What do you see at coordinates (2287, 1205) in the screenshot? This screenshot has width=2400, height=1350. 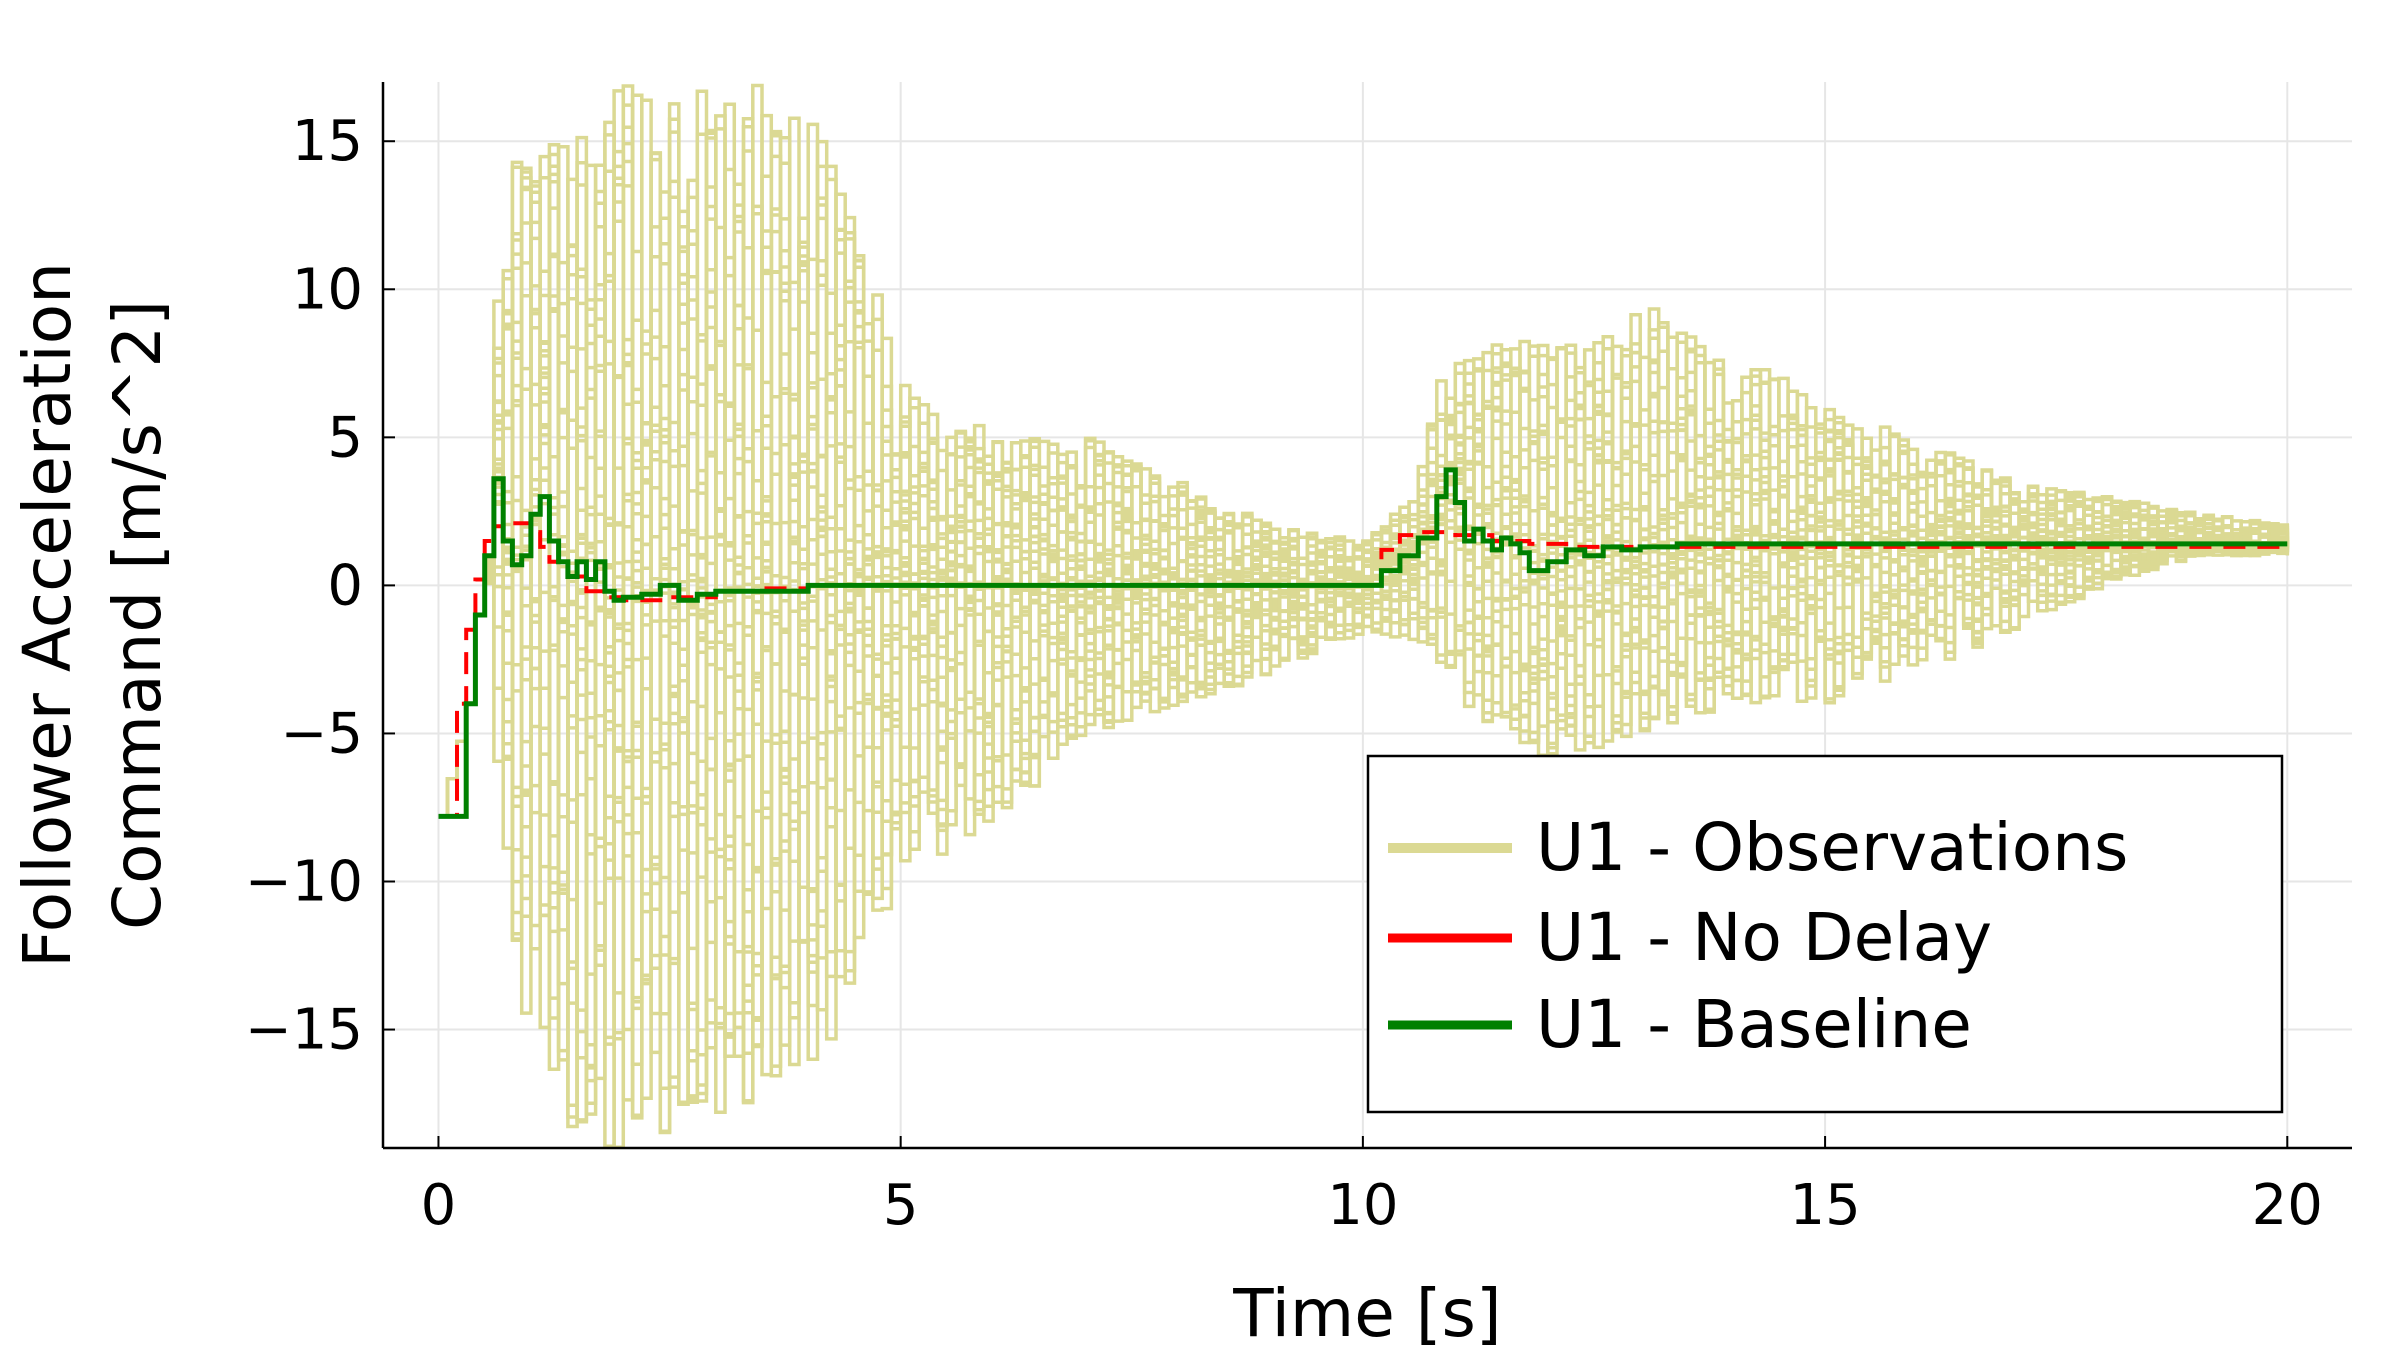 I see `x-tick-label: 20` at bounding box center [2287, 1205].